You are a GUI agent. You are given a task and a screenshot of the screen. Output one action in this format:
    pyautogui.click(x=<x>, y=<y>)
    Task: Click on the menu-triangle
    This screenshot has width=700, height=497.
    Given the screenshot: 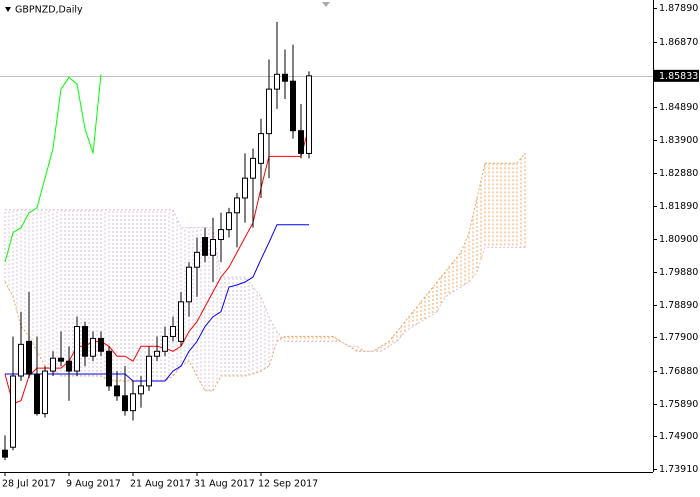 What is the action you would take?
    pyautogui.click(x=8, y=9)
    